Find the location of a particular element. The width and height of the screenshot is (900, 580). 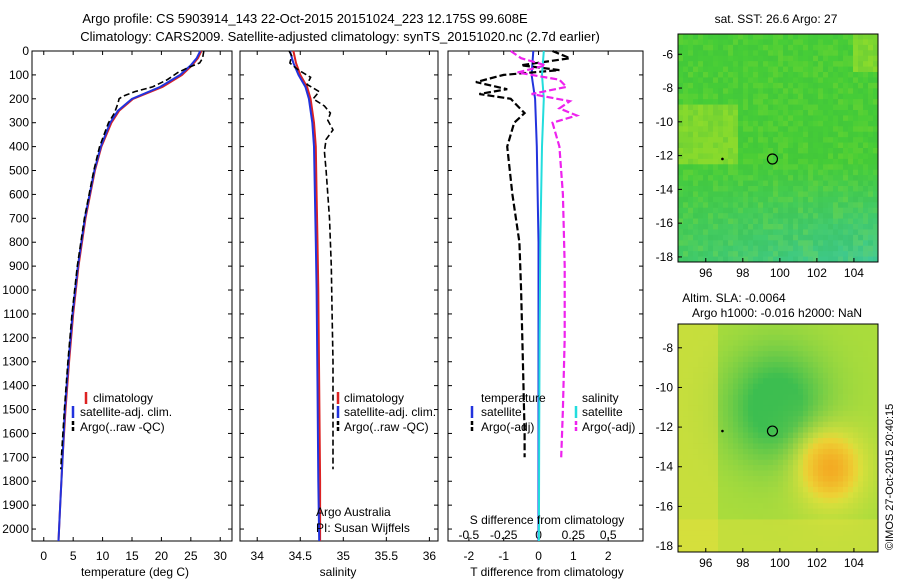

x-tick-label: 2 is located at coordinates (608, 556).